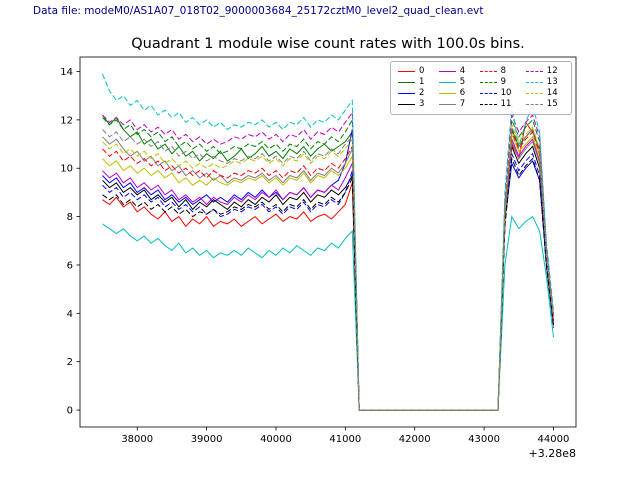  What do you see at coordinates (544, 71) in the screenshot?
I see `legend-item-12: 12` at bounding box center [544, 71].